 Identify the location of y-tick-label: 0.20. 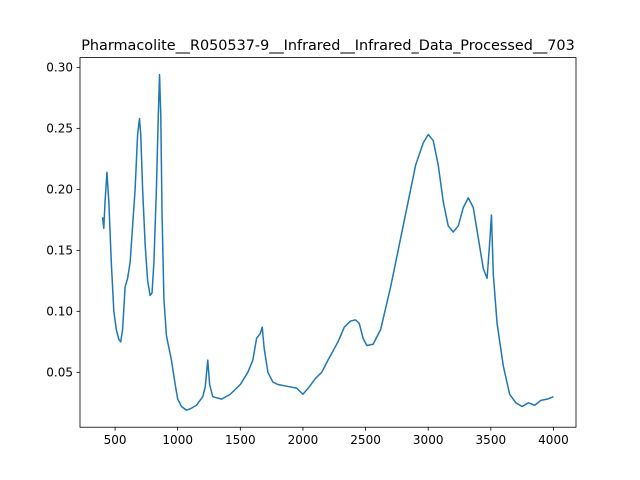
(59, 189).